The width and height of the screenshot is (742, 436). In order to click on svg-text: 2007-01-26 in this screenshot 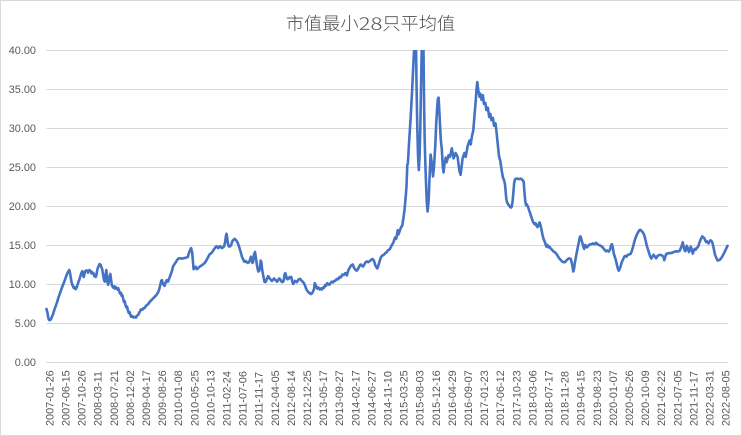, I will do `click(50, 398)`.